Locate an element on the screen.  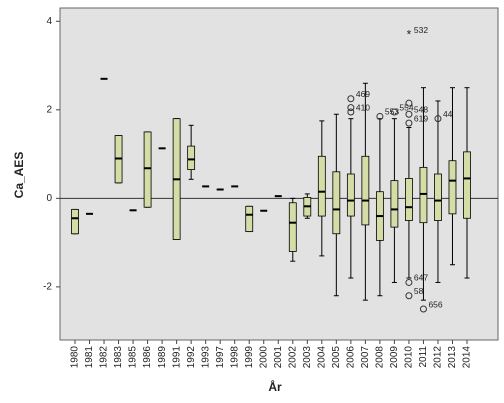
outlier-label: 554 is located at coordinates (406, 107).